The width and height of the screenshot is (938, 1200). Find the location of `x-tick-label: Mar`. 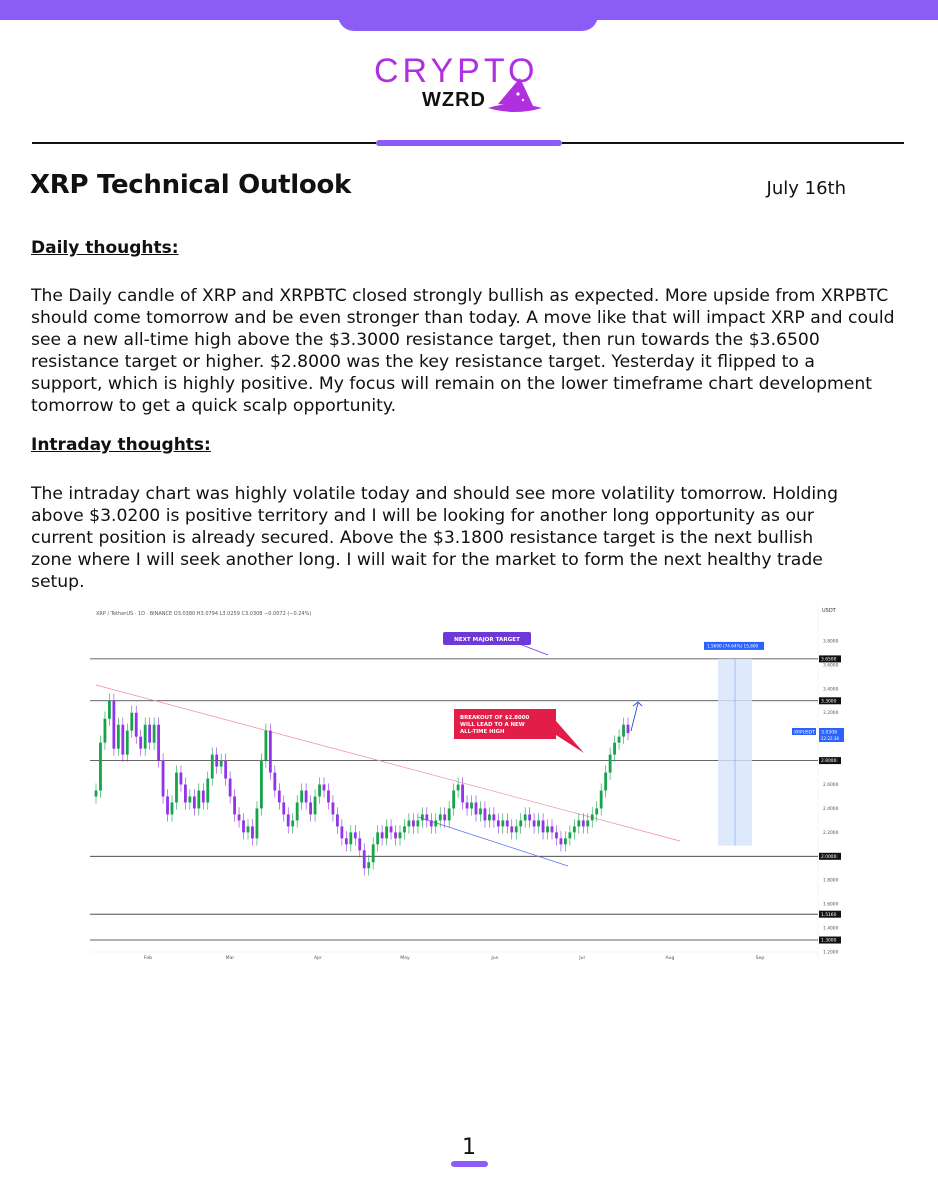

x-tick-label: Mar is located at coordinates (230, 958).